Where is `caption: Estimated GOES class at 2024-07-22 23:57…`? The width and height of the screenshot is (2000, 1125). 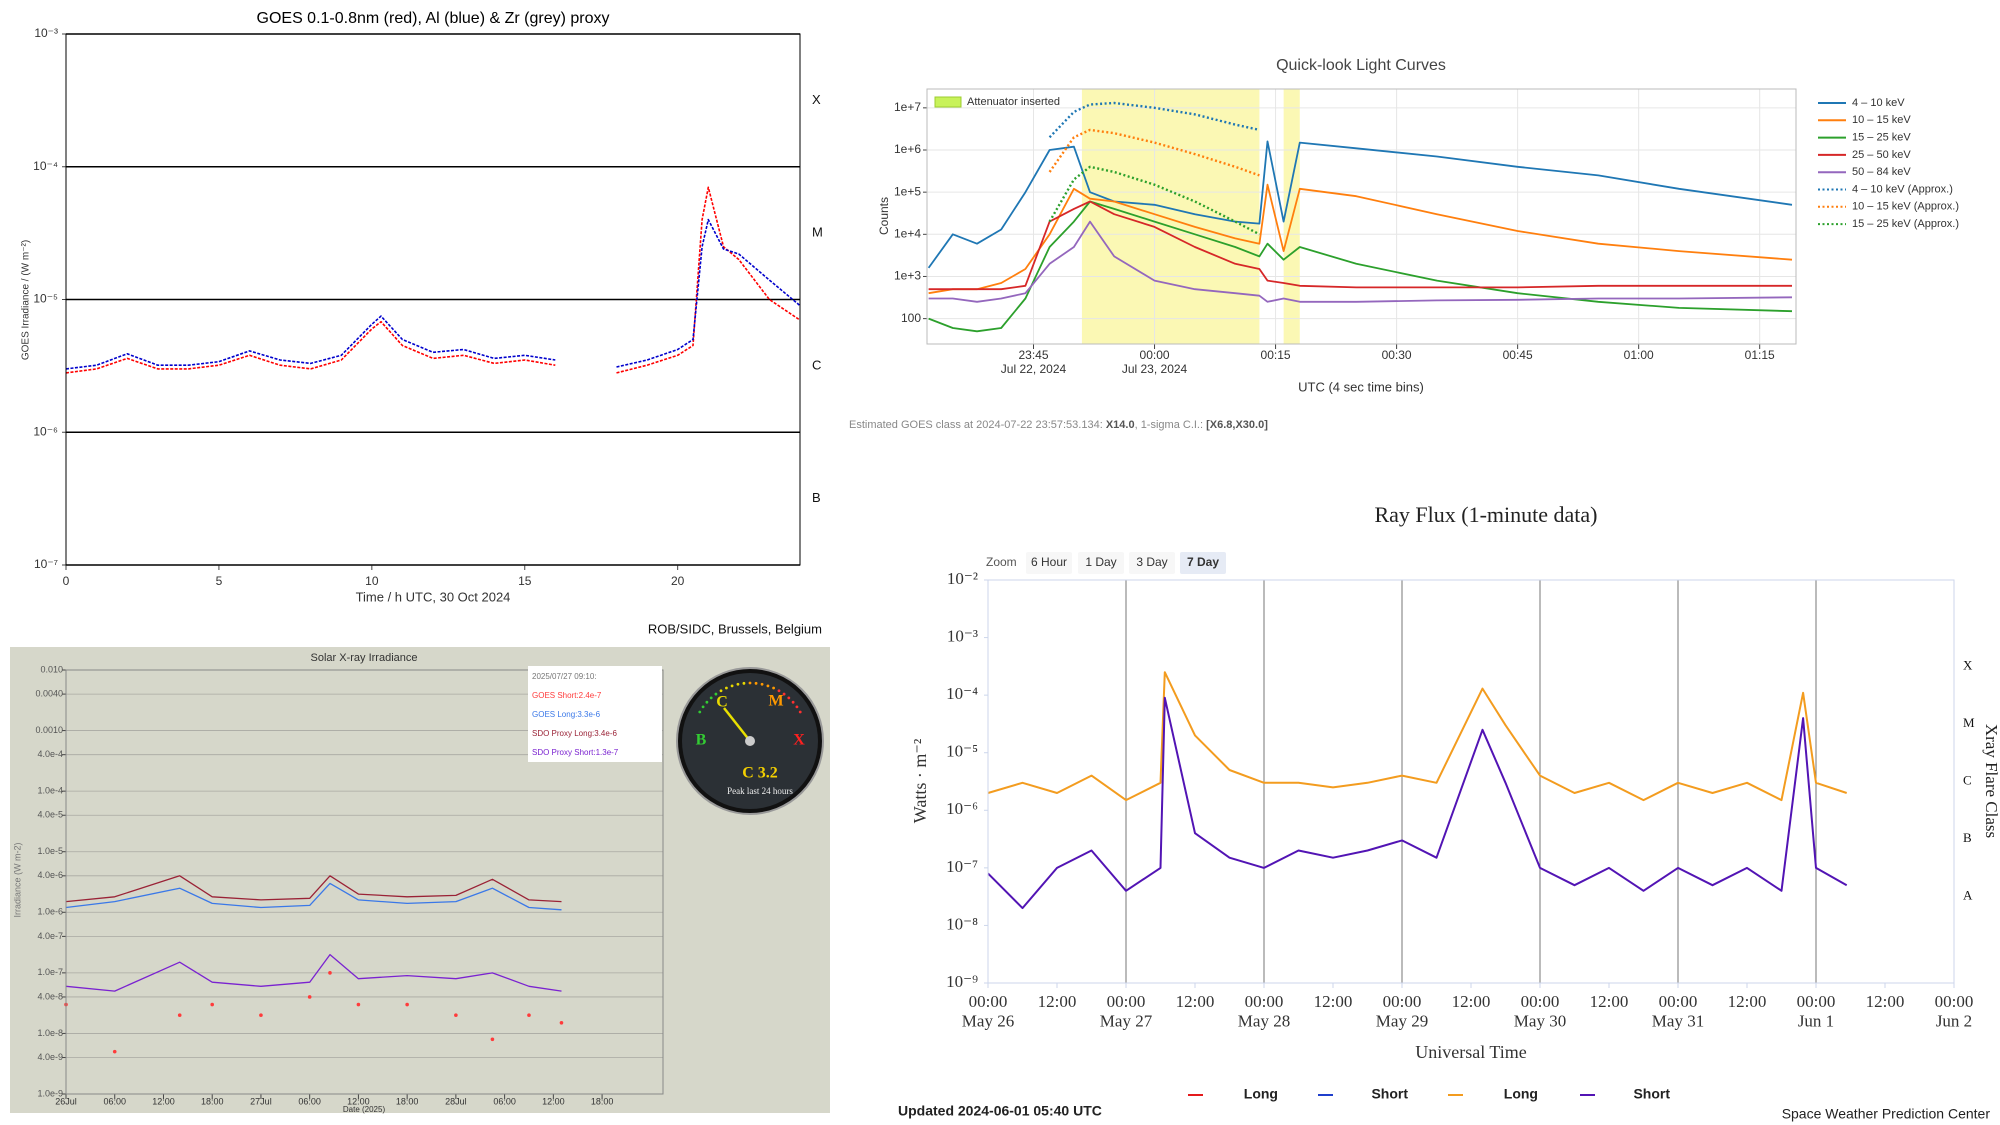 caption: Estimated GOES class at 2024-07-22 23:57… is located at coordinates (1058, 425).